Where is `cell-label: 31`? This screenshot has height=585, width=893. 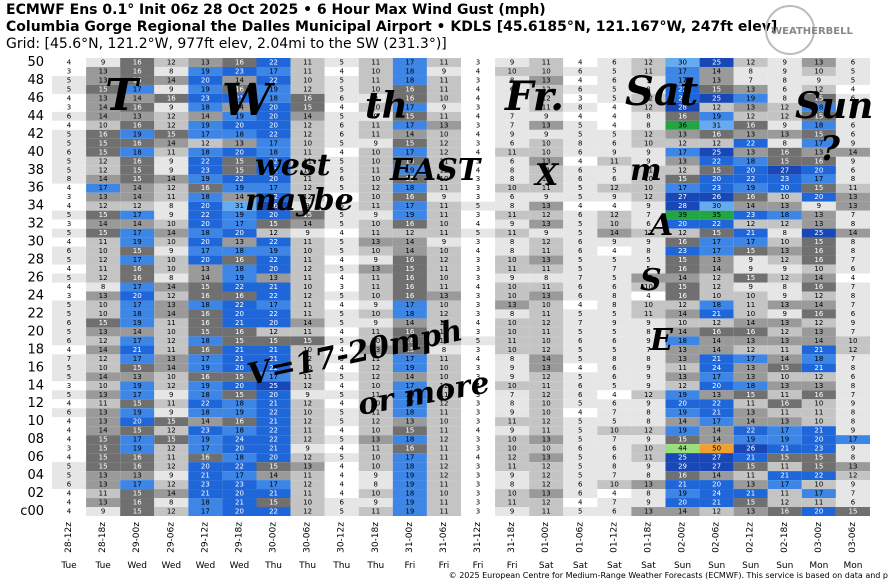
cell-label: 31 is located at coordinates (716, 125).